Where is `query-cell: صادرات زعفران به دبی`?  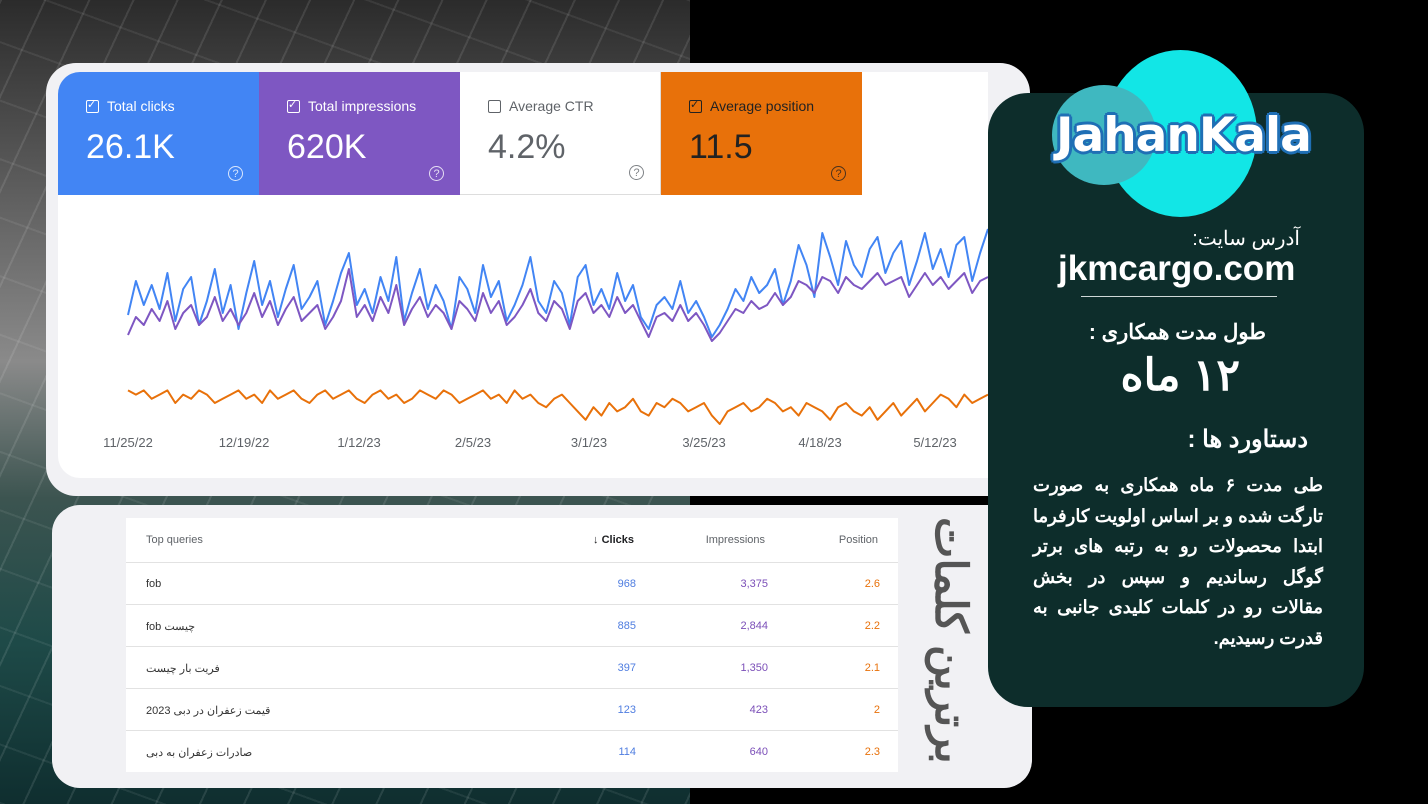 query-cell: صادرات زعفران به دبی is located at coordinates (199, 753).